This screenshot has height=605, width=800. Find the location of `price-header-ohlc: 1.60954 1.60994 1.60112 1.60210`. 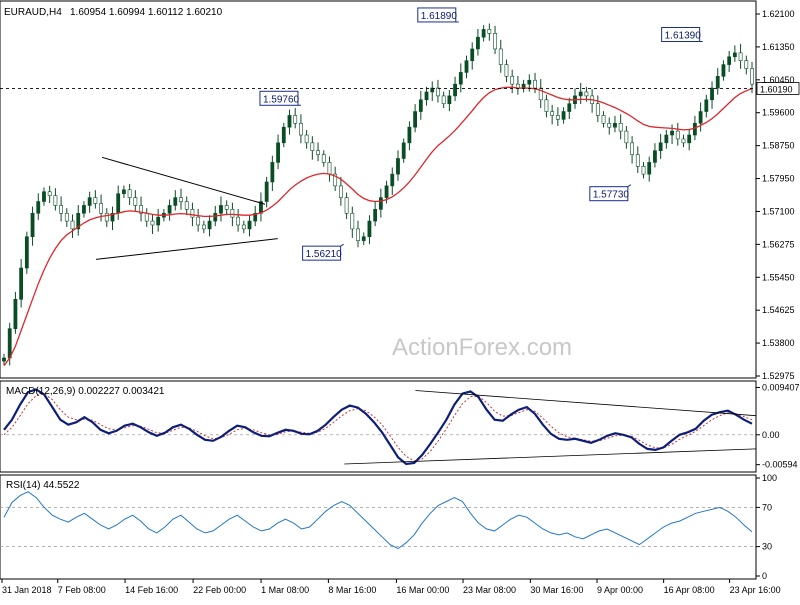

price-header-ohlc: 1.60954 1.60994 1.60112 1.60210 is located at coordinates (146, 12).